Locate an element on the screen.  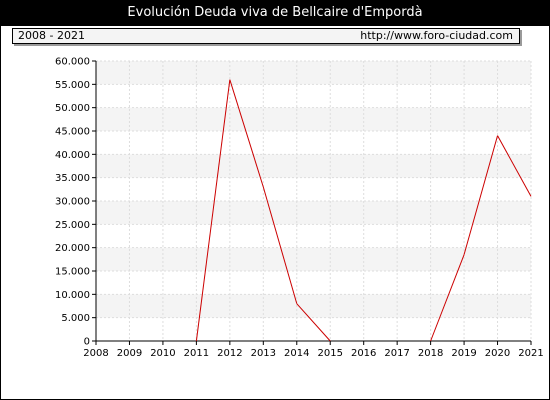
x-tick-label: 2020 is located at coordinates (497, 353).